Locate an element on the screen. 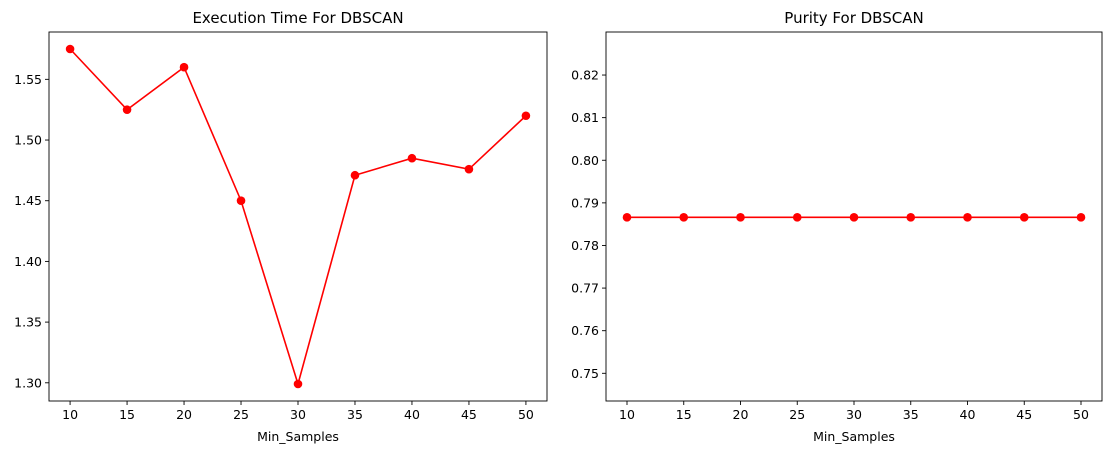 The width and height of the screenshot is (1115, 455). y-tick-label: 0.81 is located at coordinates (585, 117).